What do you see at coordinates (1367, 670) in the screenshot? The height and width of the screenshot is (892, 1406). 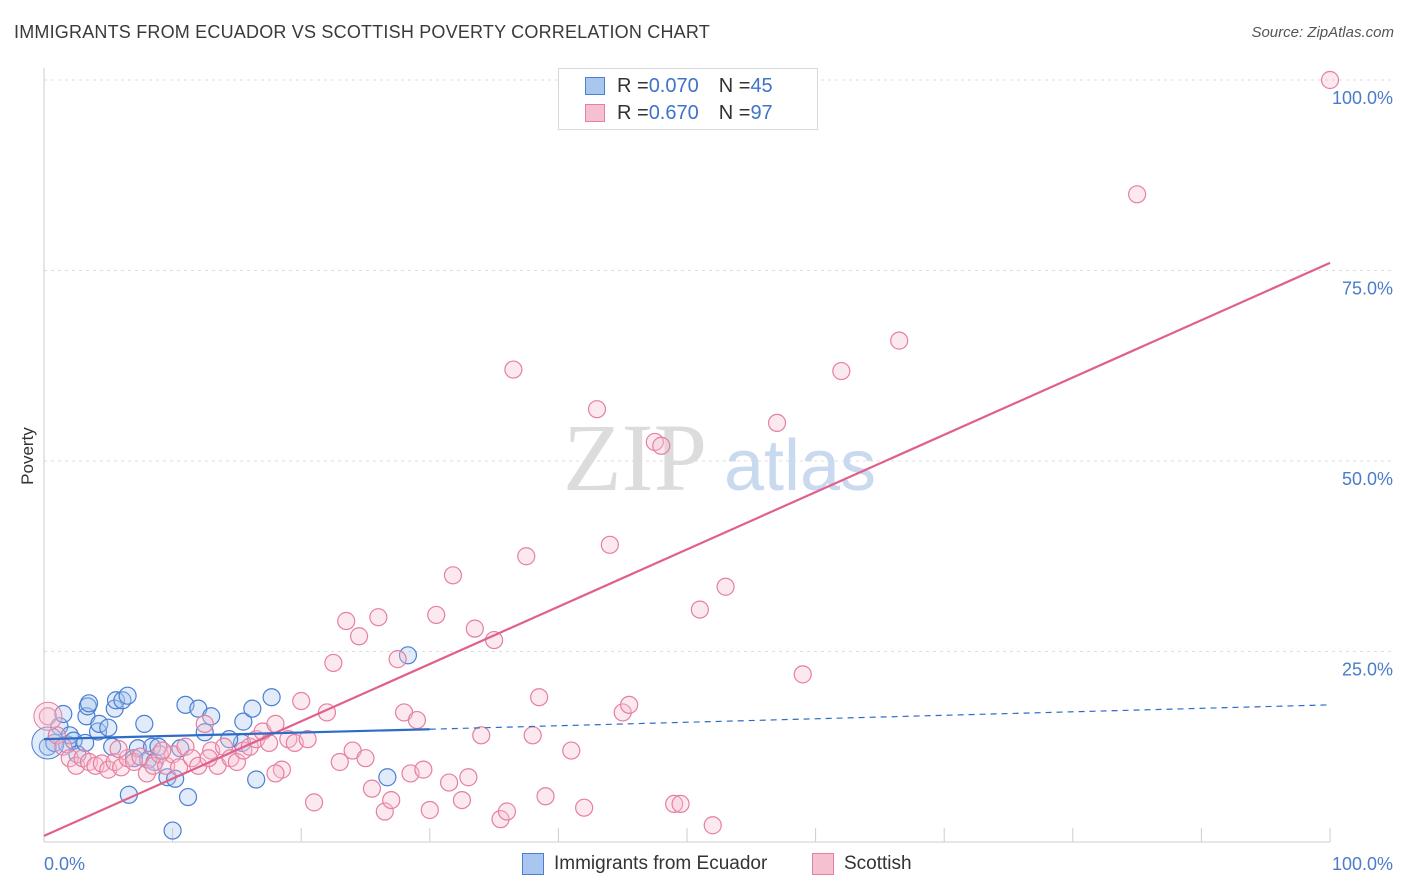 I see `y-tick-label: 25.0%` at bounding box center [1367, 670].